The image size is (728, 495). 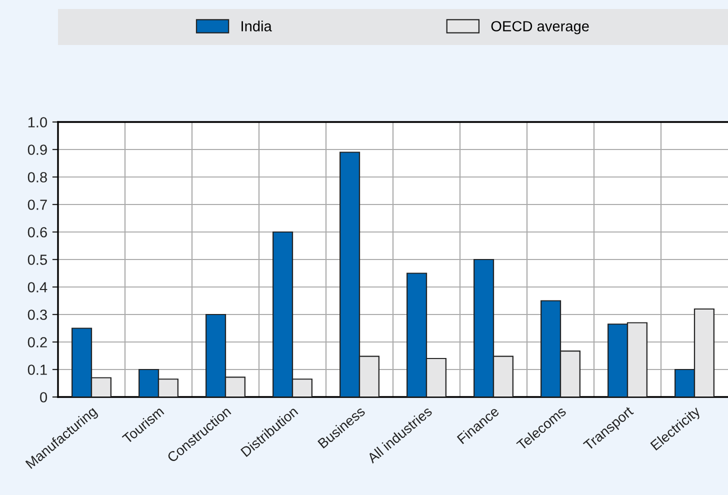 I want to click on y-tick-label: 0.5, so click(x=37, y=259).